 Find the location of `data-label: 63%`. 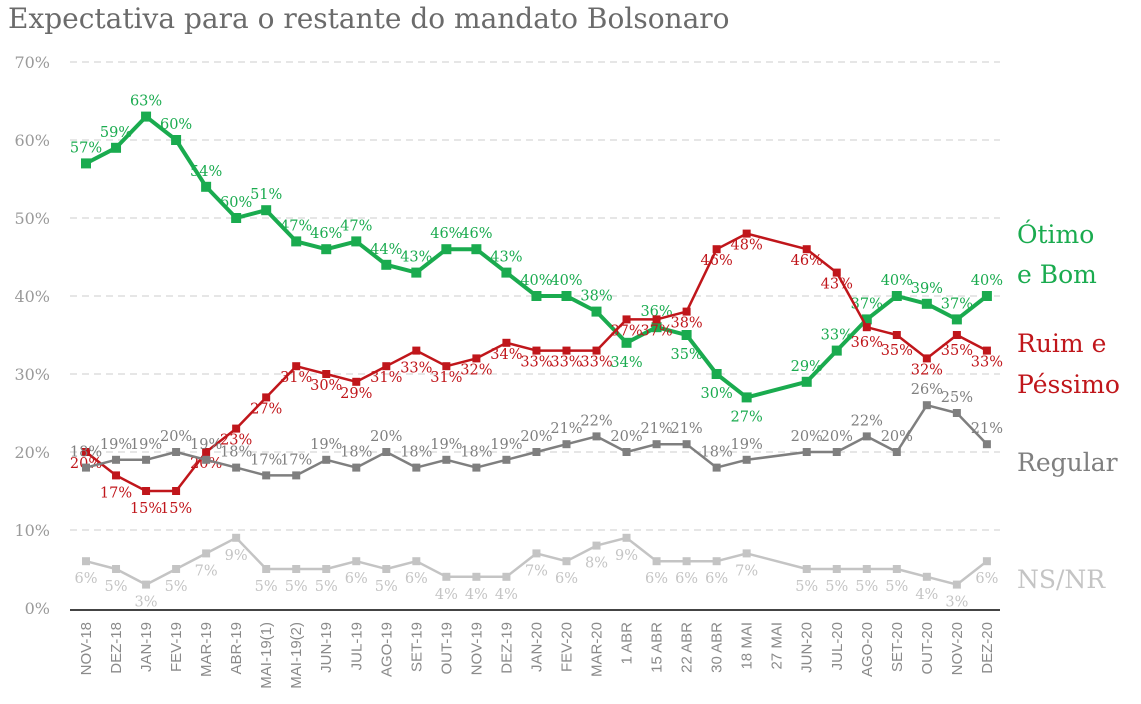

data-label: 63% is located at coordinates (146, 102).